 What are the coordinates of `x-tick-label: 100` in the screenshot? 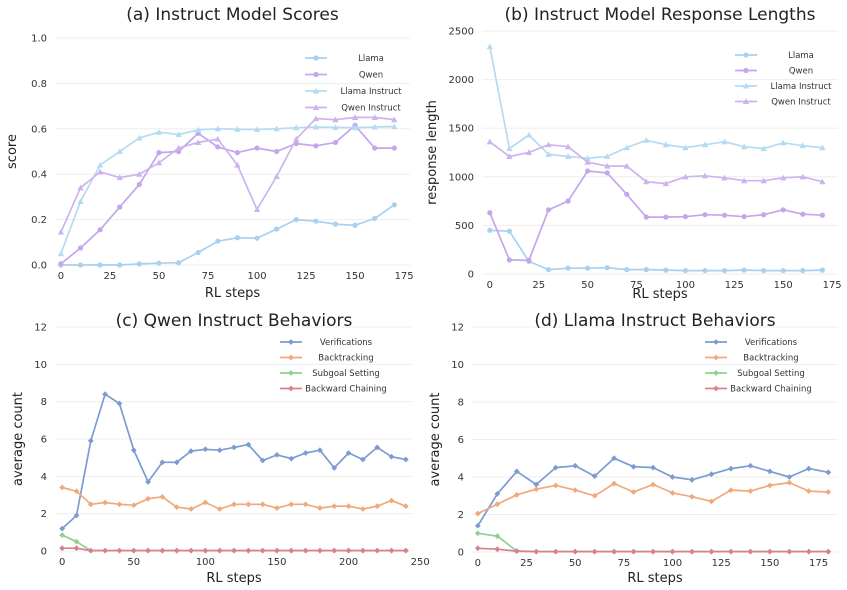 It's located at (205, 562).